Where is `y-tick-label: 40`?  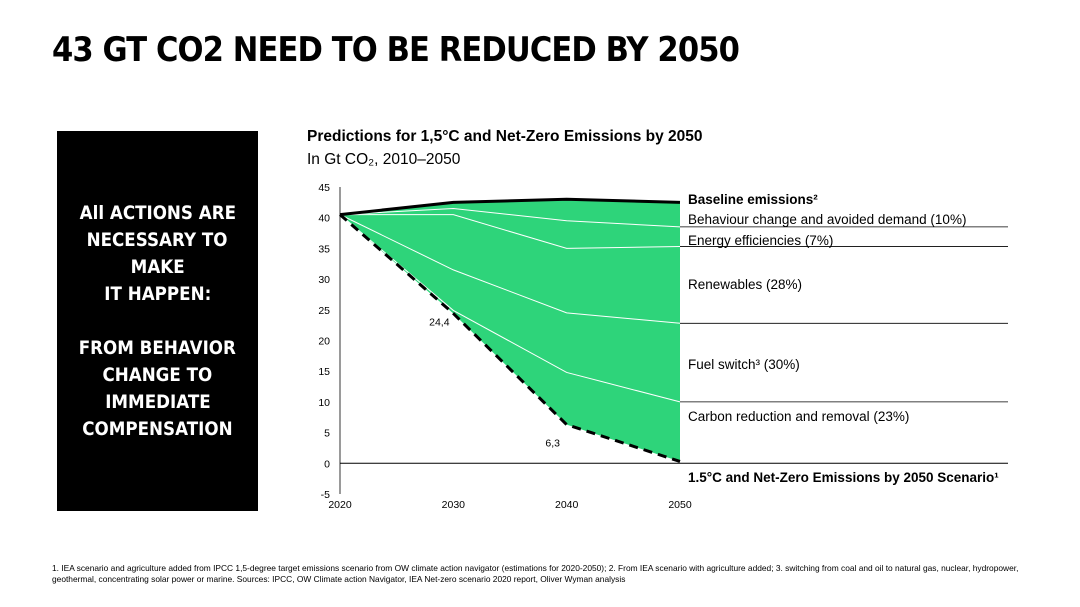 y-tick-label: 40 is located at coordinates (324, 219).